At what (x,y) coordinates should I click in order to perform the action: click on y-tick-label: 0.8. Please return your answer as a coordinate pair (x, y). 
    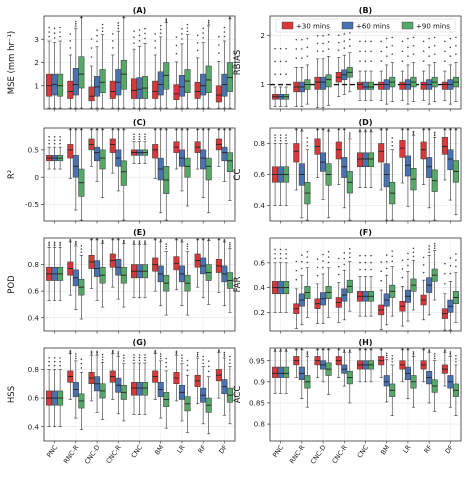
    Looking at the image, I should click on (34, 264).